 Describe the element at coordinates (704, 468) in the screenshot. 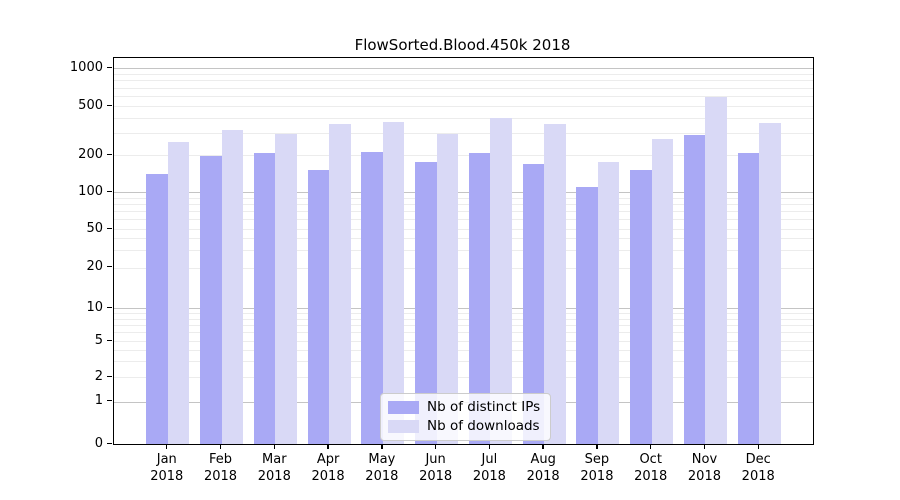

I see `x-tick-label: Nov 2018` at that location.